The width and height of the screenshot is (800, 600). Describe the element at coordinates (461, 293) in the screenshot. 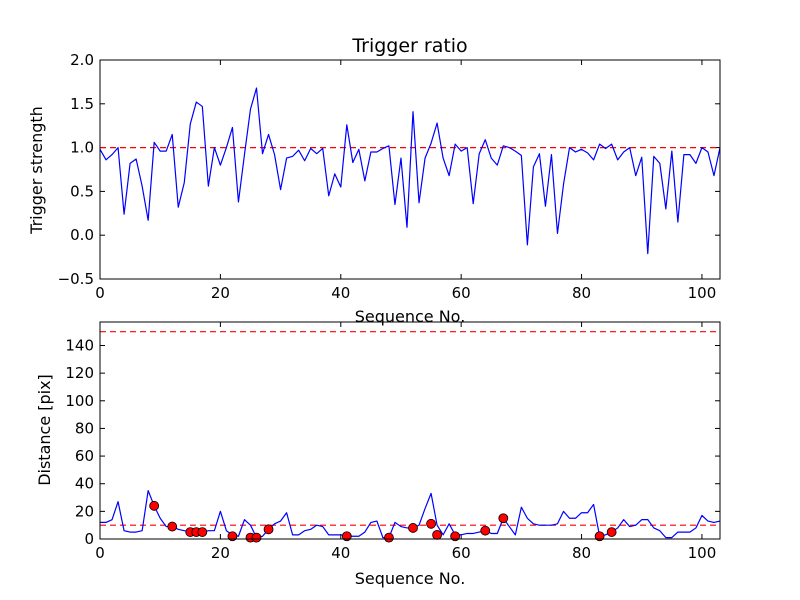

I see `top-plot-x-tick-label: 60` at that location.